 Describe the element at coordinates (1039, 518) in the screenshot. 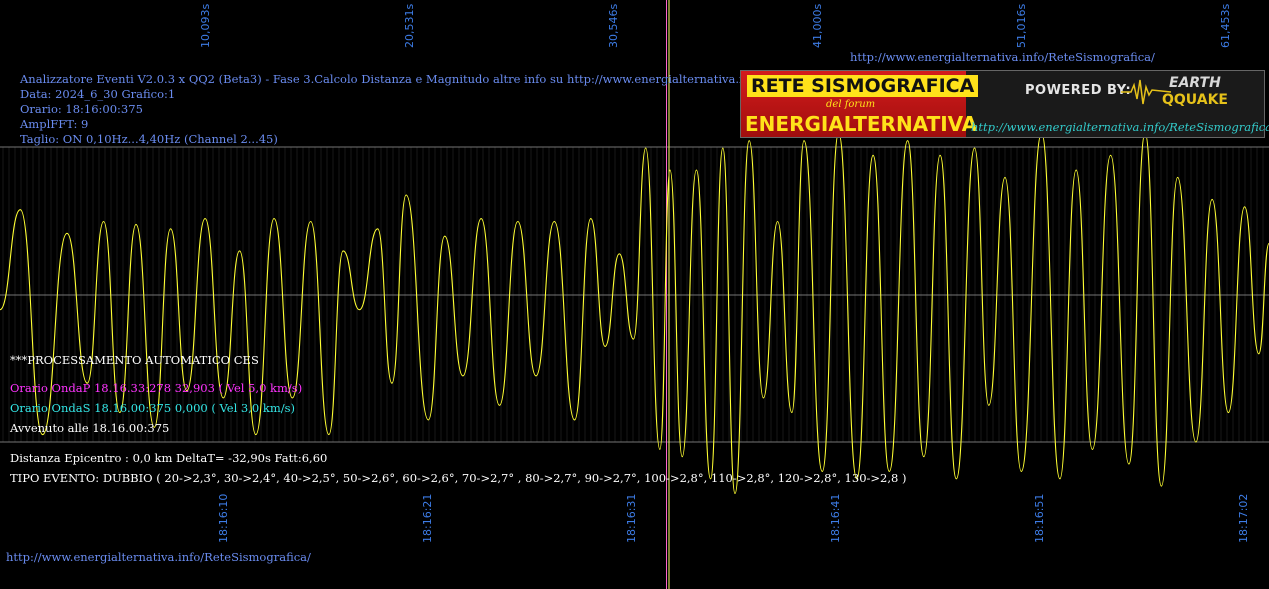

I see `bottom-tick-label: 18:16:51` at that location.